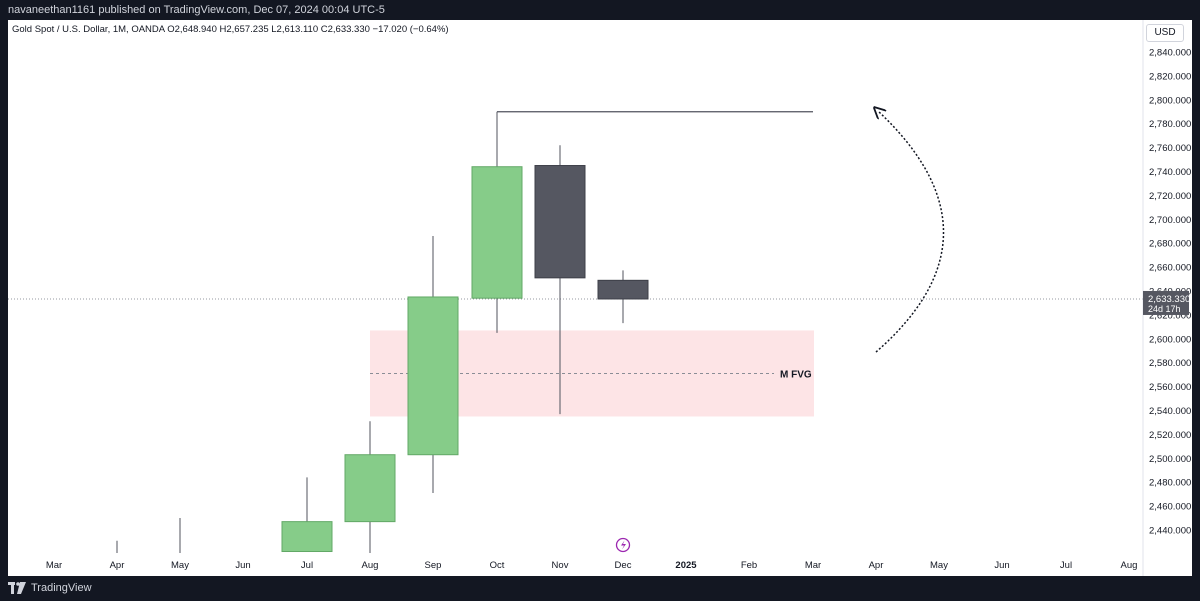 This screenshot has height=601, width=1200. I want to click on y-tick-label: 2,840.000, so click(1170, 53).